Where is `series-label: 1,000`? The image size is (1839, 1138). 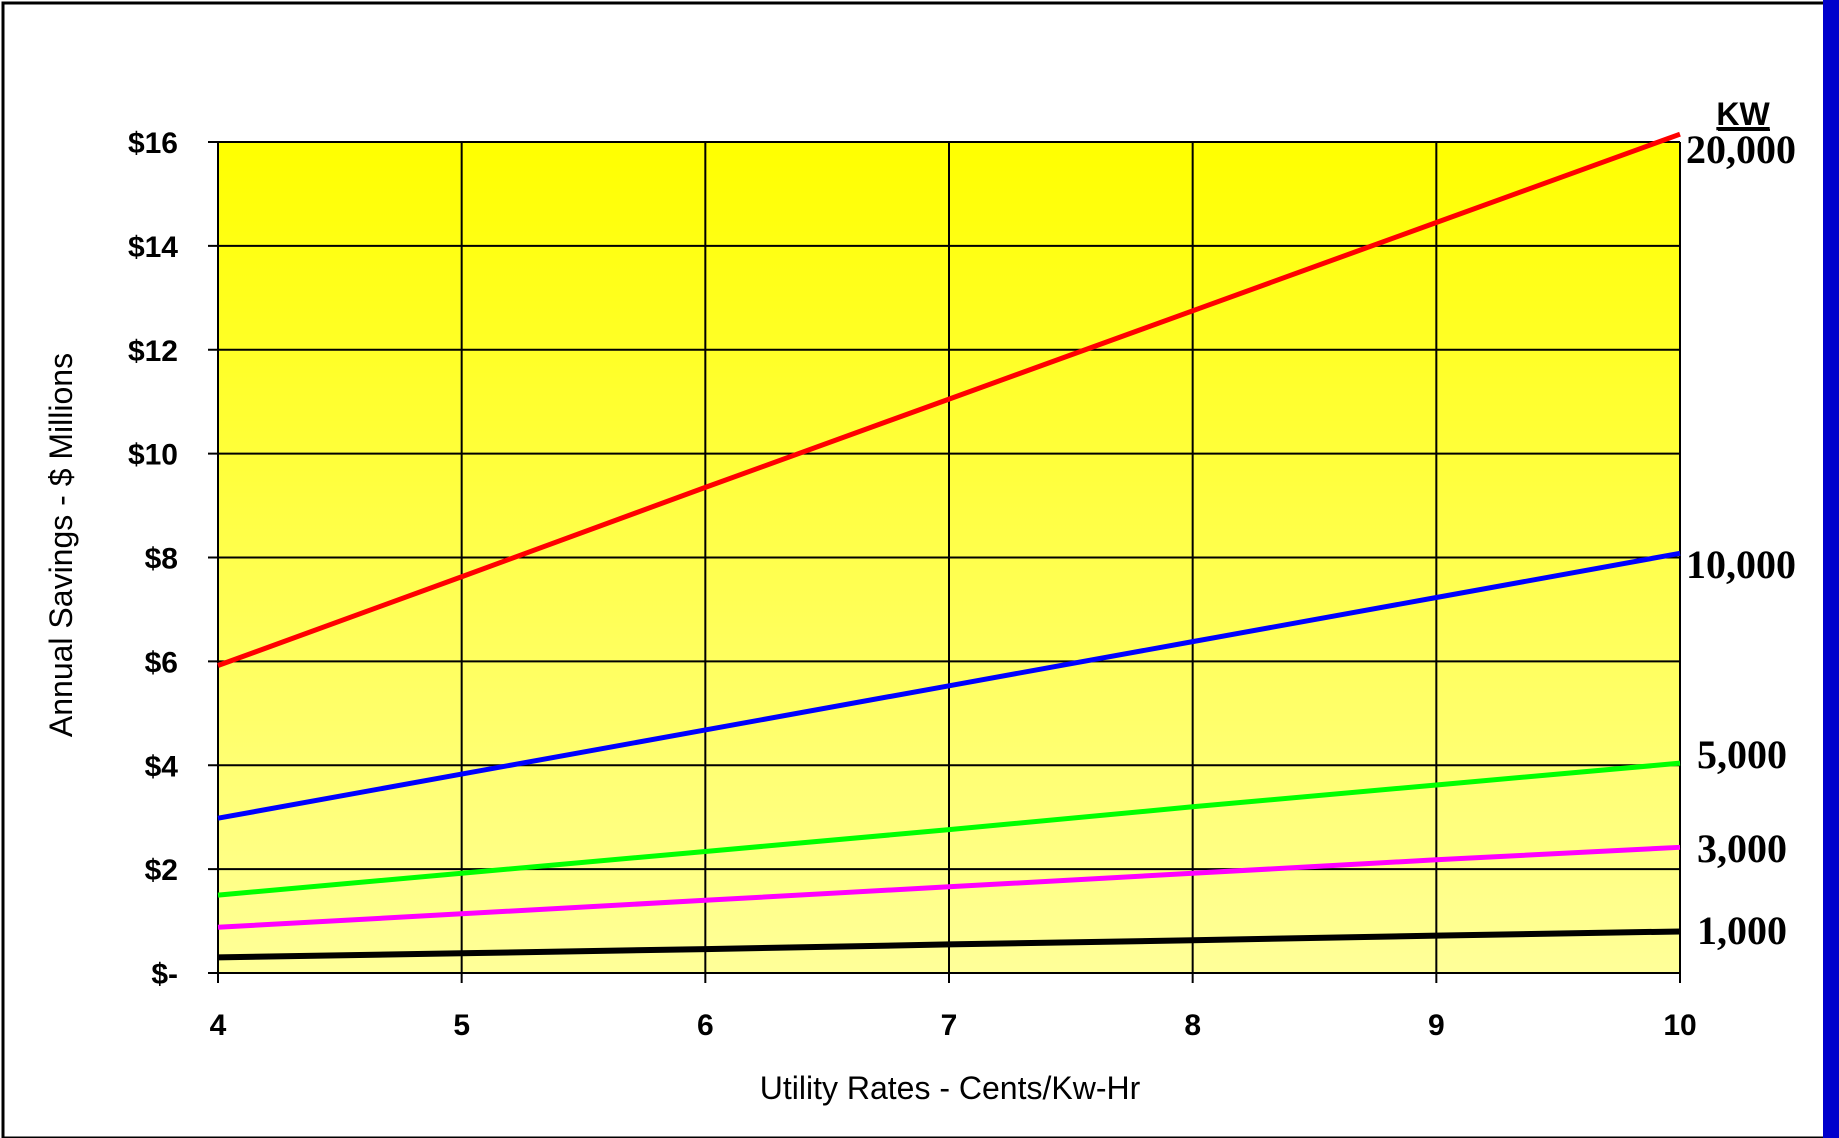
series-label: 1,000 is located at coordinates (1742, 930).